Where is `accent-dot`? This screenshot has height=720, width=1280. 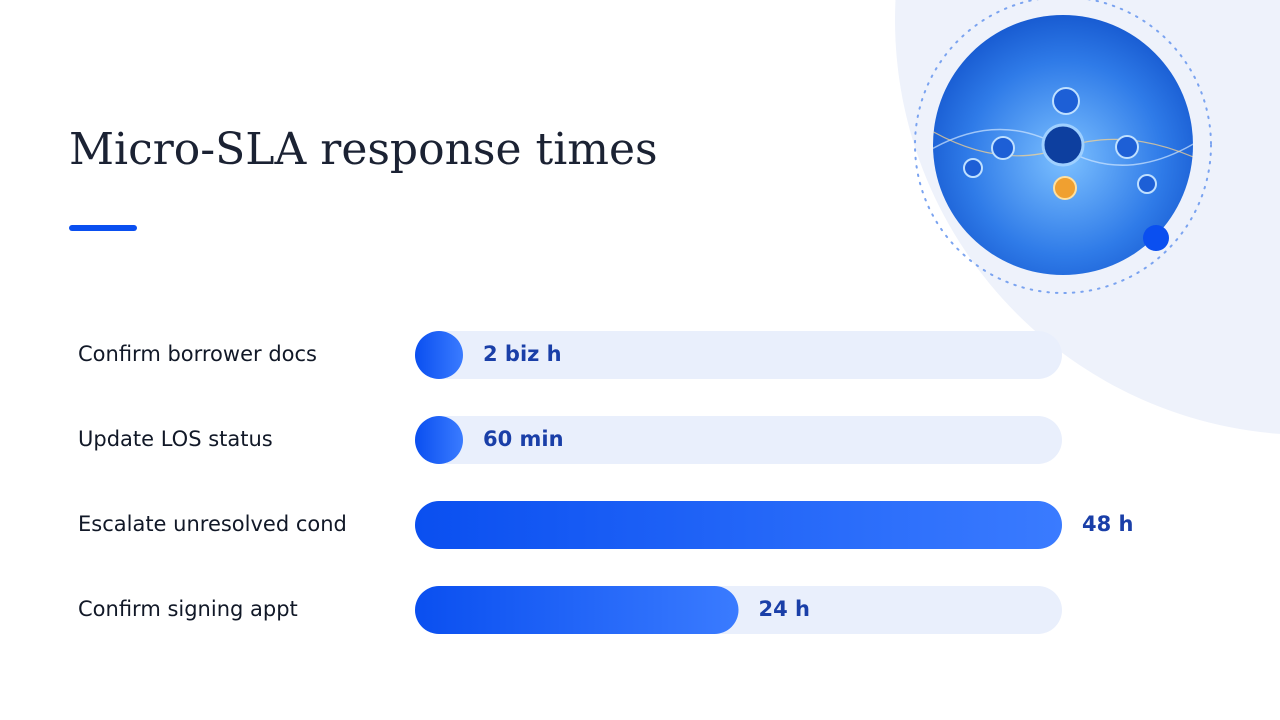
accent-dot is located at coordinates (1156, 238).